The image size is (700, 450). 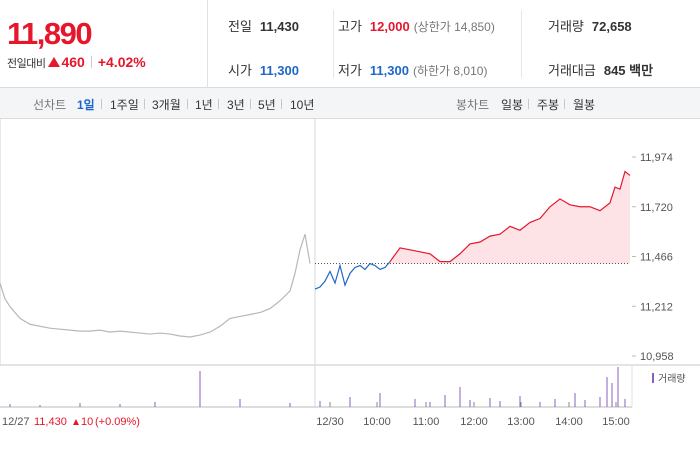 I want to click on prev-day-change: 10, so click(x=87, y=422).